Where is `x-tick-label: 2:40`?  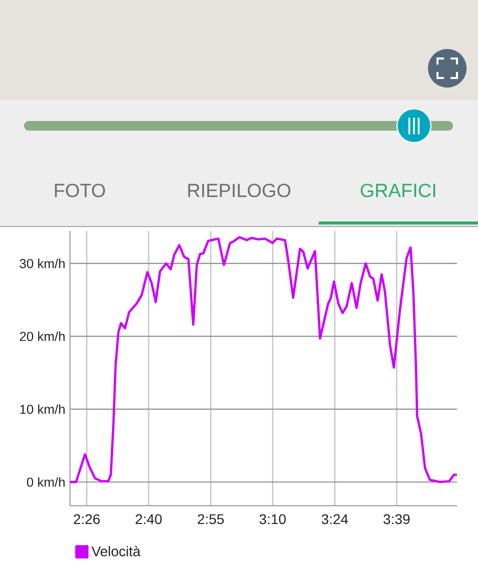
x-tick-label: 2:40 is located at coordinates (149, 519).